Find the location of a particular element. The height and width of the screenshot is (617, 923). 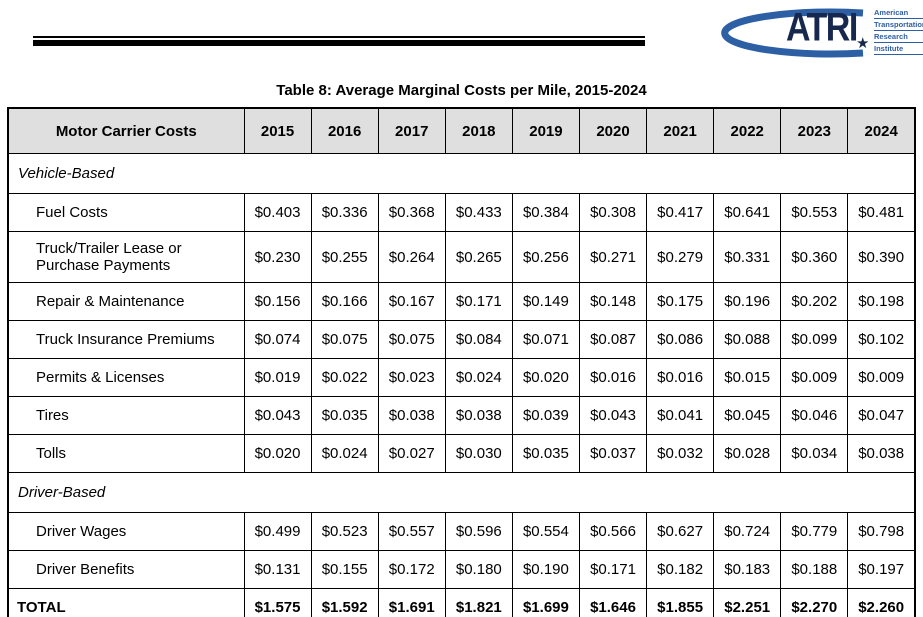

value-cell: $0.166 is located at coordinates (344, 301).